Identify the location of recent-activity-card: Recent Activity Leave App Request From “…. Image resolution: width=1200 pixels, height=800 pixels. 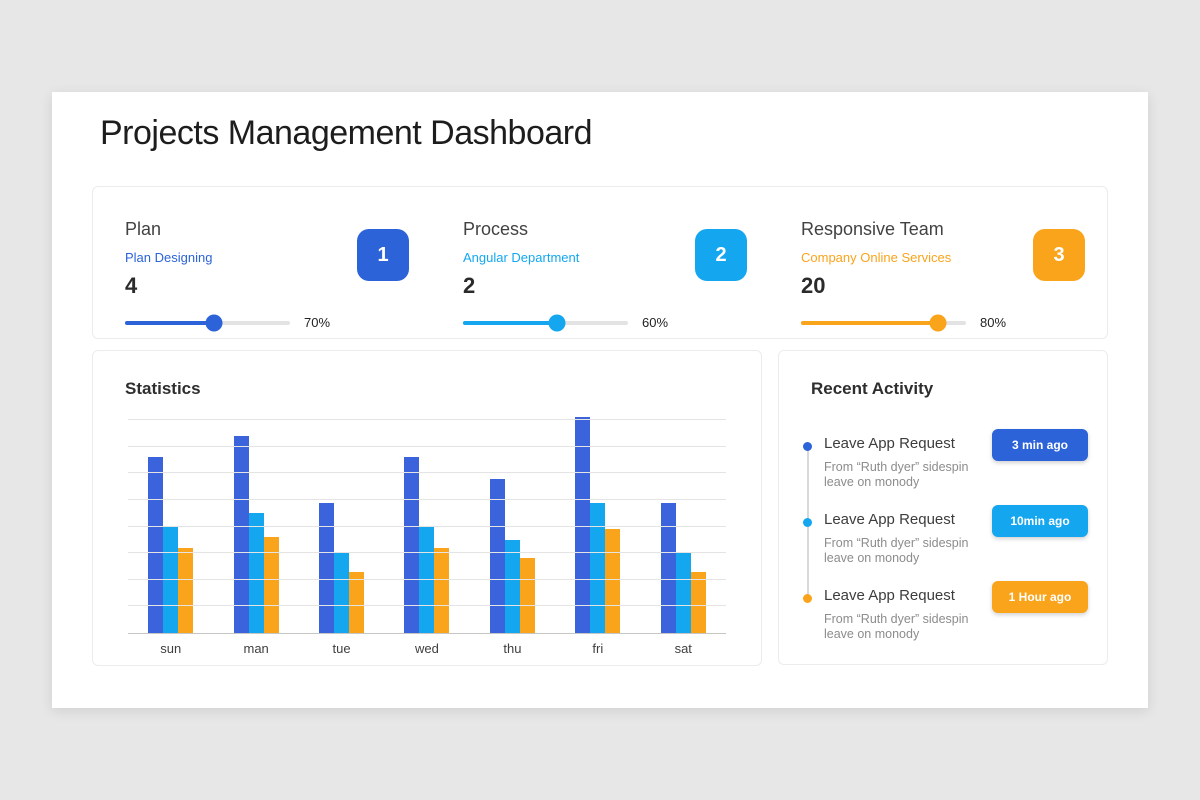
(943, 507).